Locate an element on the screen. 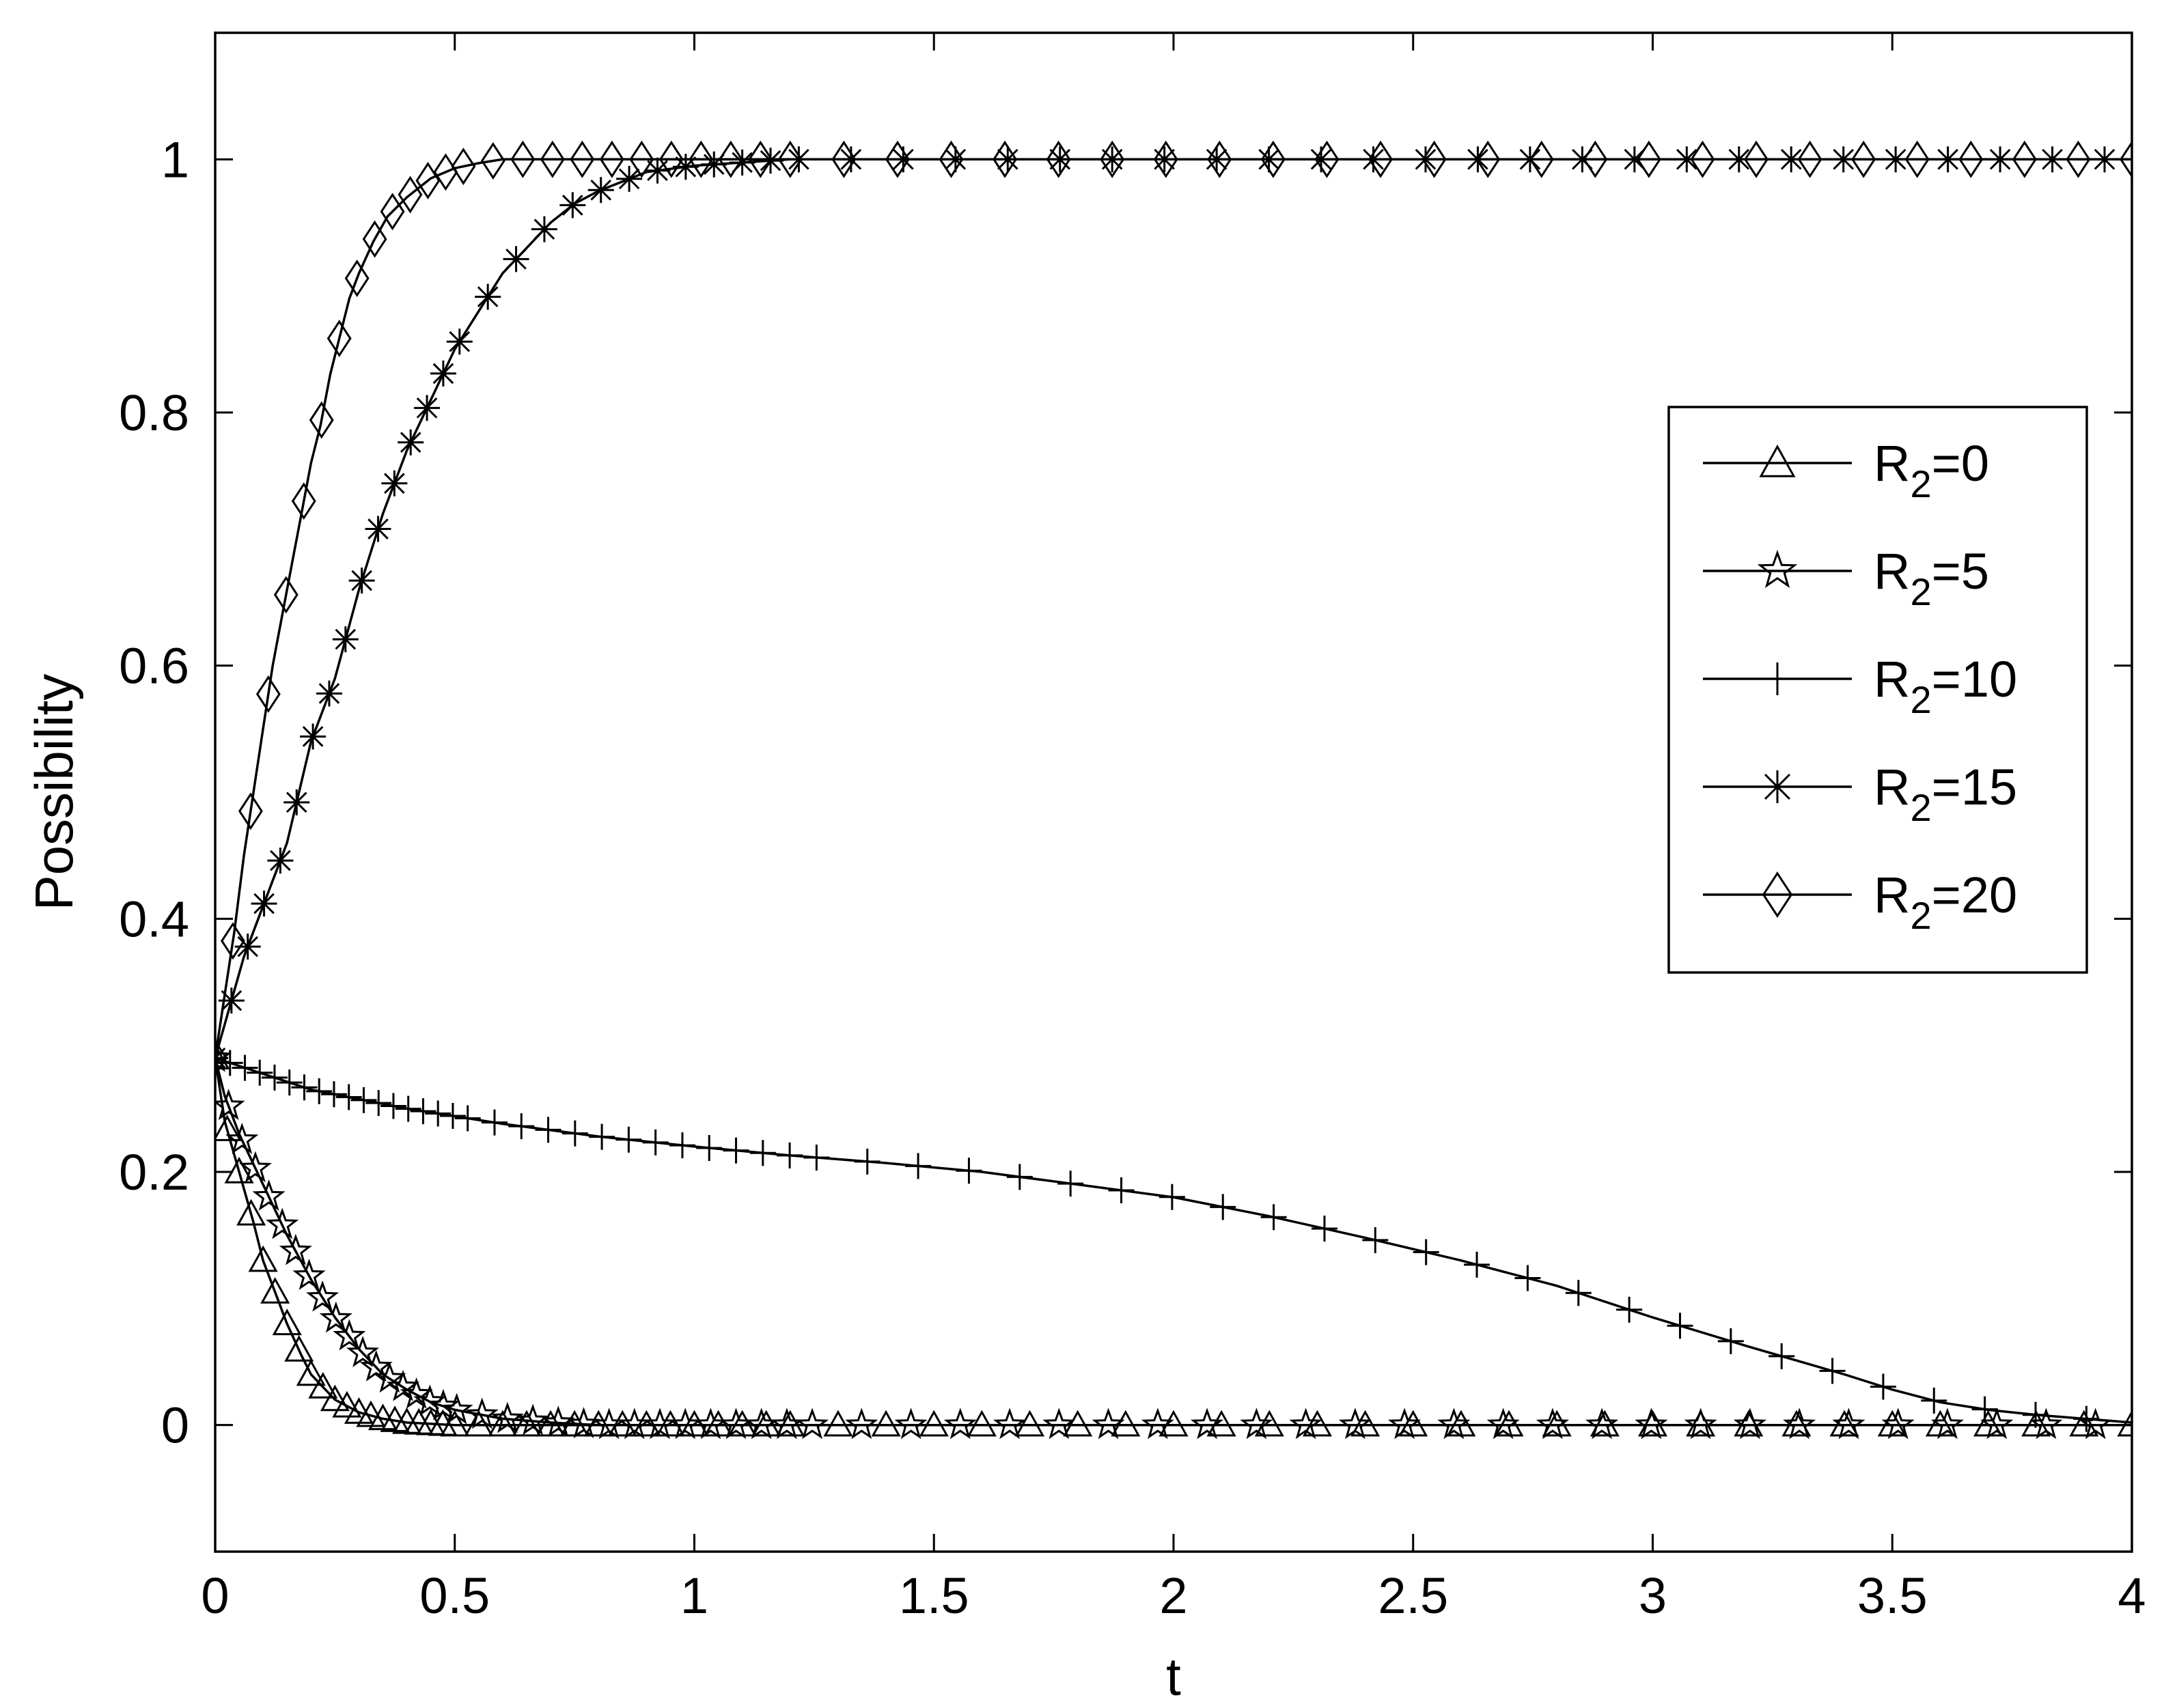 The width and height of the screenshot is (2164, 1708). x-axis-label: t is located at coordinates (1173, 1677).